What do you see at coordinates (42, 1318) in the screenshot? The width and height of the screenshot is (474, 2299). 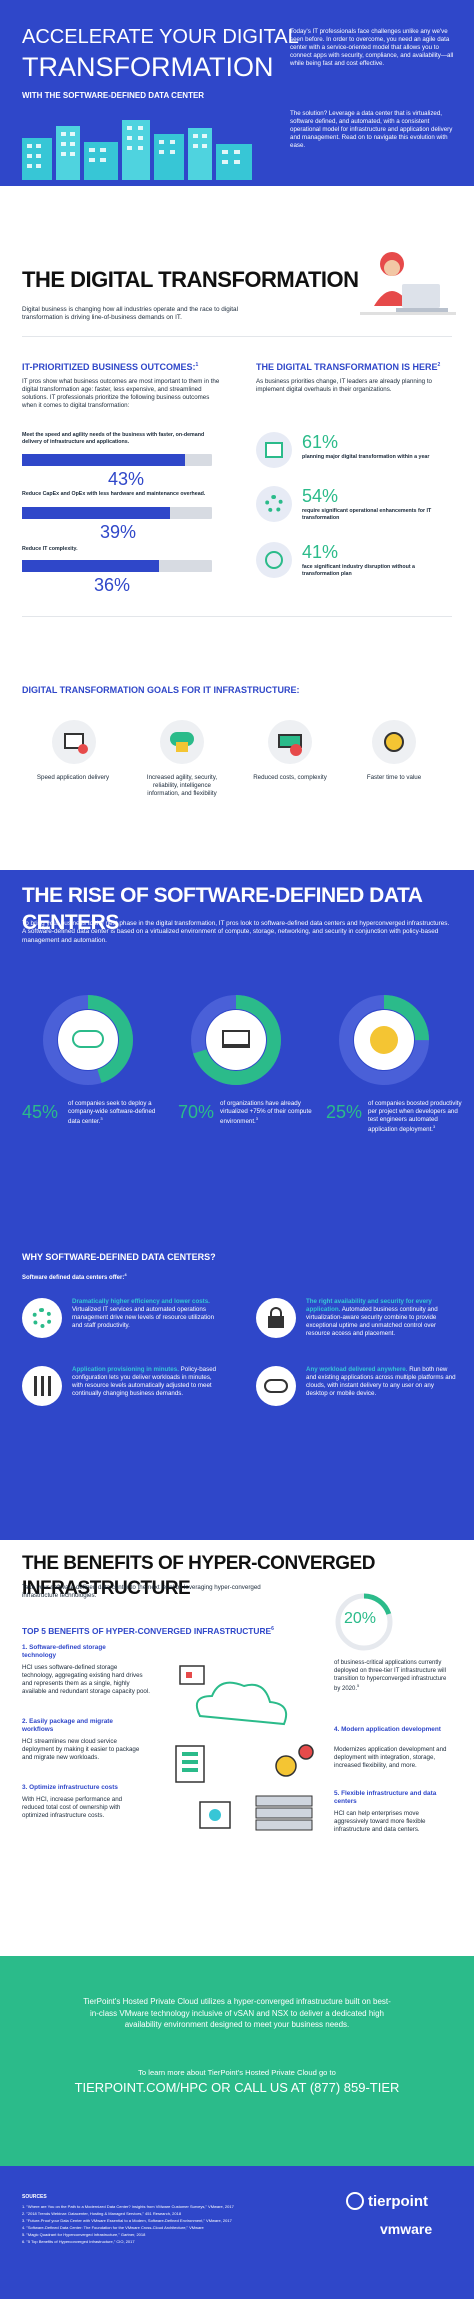 I see `cog-network-icon` at bounding box center [42, 1318].